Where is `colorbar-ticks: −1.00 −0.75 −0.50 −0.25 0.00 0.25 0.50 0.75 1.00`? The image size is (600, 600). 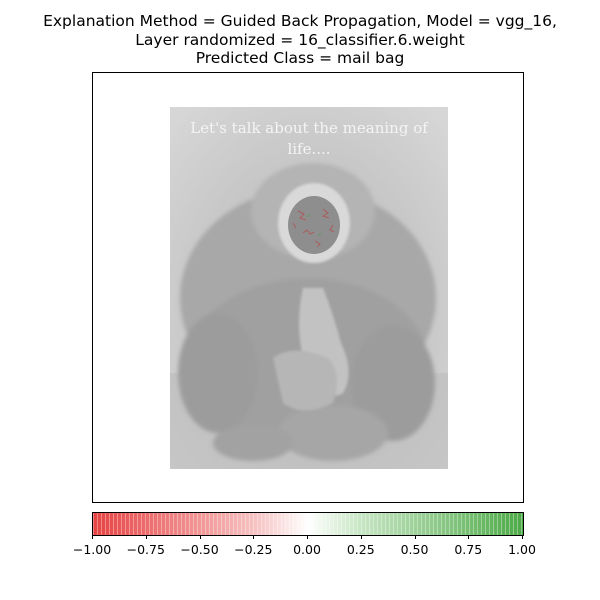 colorbar-ticks: −1.00 −0.75 −0.50 −0.25 0.00 0.25 0.50 0.75 1.00 is located at coordinates (304, 550).